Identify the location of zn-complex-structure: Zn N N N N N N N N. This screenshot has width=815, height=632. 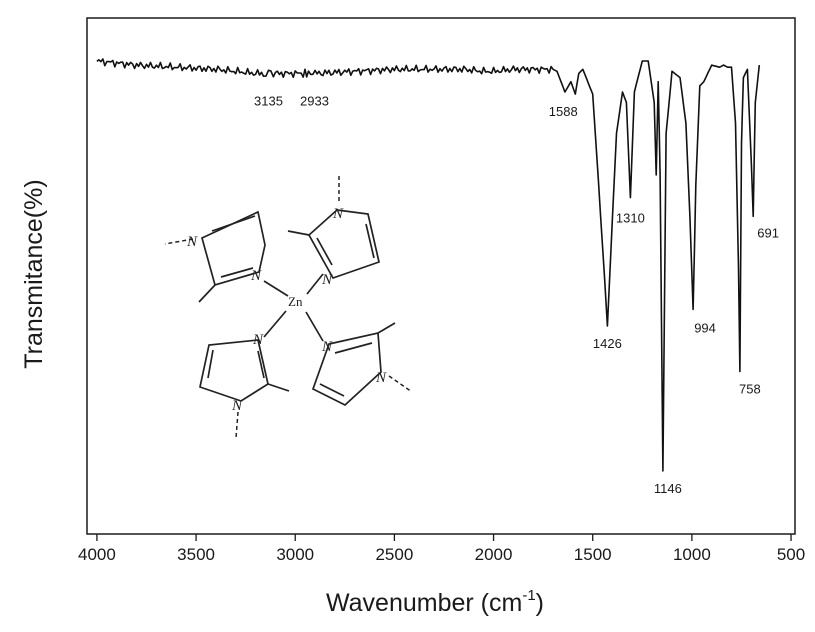
(288, 307).